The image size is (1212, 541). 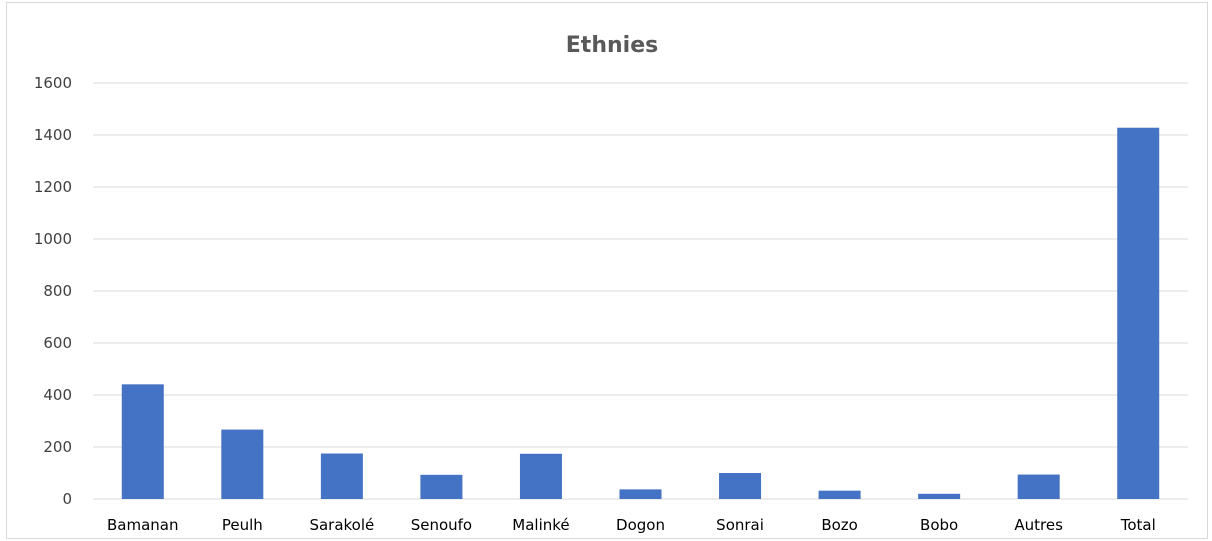 I want to click on x-category-label: Autres, so click(x=1038, y=525).